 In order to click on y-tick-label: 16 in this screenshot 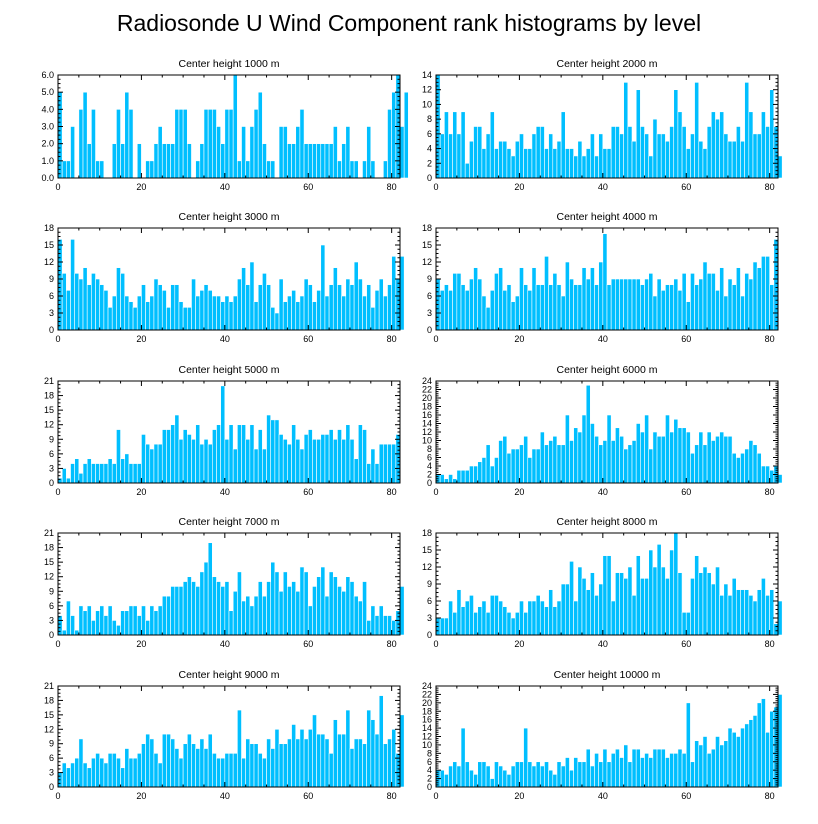, I will do `click(427, 720)`.